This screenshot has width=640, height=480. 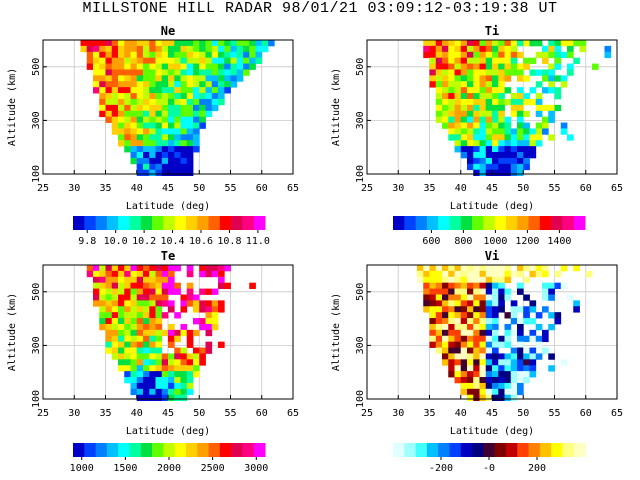 I want to click on panel-title: Te, so click(x=168, y=256).